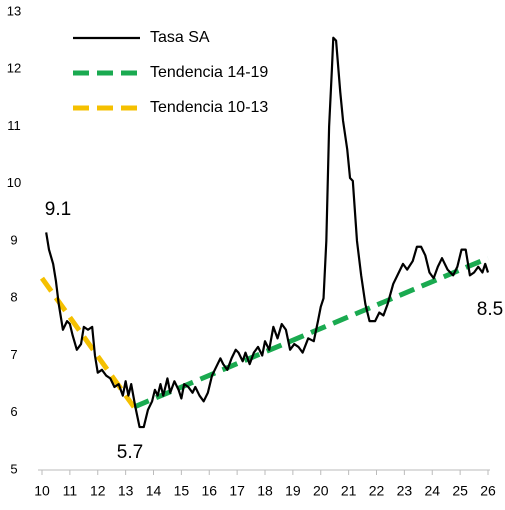  What do you see at coordinates (209, 491) in the screenshot?
I see `x-tick-label: 16` at bounding box center [209, 491].